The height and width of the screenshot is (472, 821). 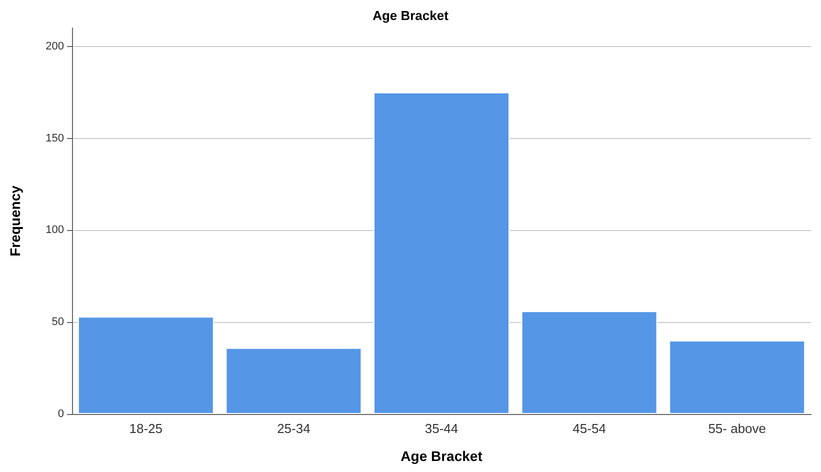 I want to click on x-tick-label: 45-54, so click(x=589, y=428).